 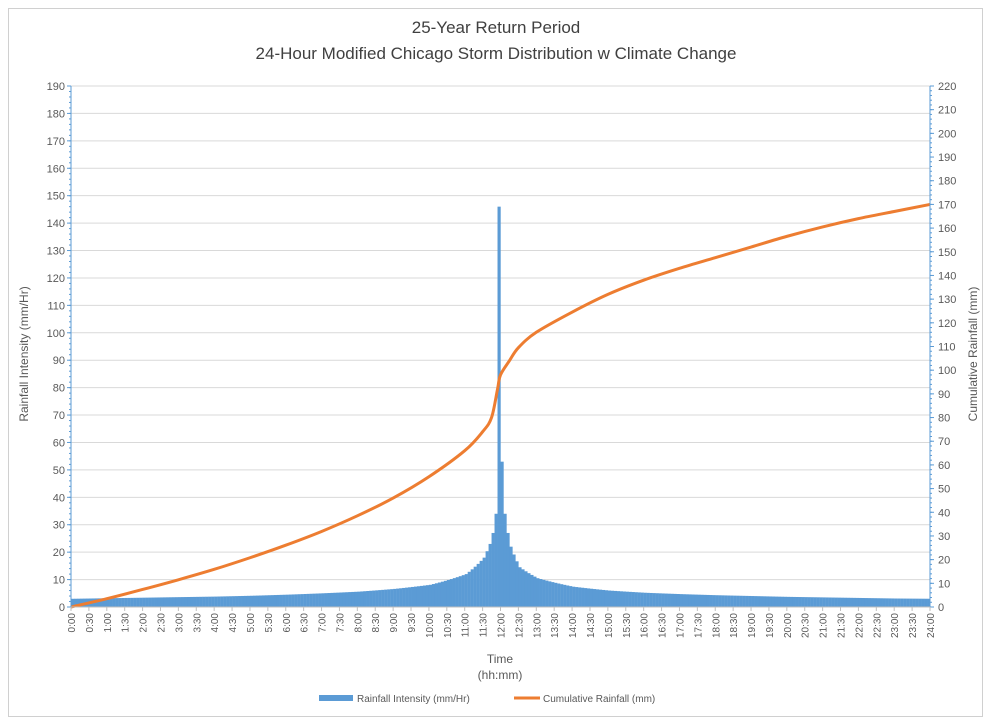 What do you see at coordinates (269, 623) in the screenshot?
I see `x-tick-label: 5:30` at bounding box center [269, 623].